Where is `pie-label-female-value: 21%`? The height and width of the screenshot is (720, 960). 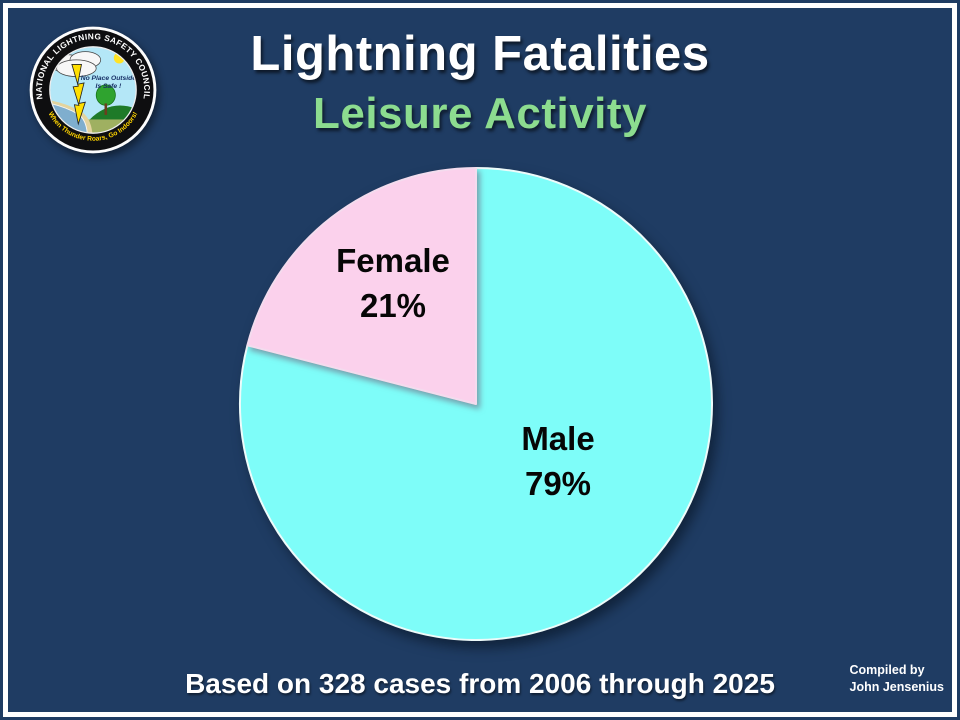 pie-label-female-value: 21% is located at coordinates (393, 305).